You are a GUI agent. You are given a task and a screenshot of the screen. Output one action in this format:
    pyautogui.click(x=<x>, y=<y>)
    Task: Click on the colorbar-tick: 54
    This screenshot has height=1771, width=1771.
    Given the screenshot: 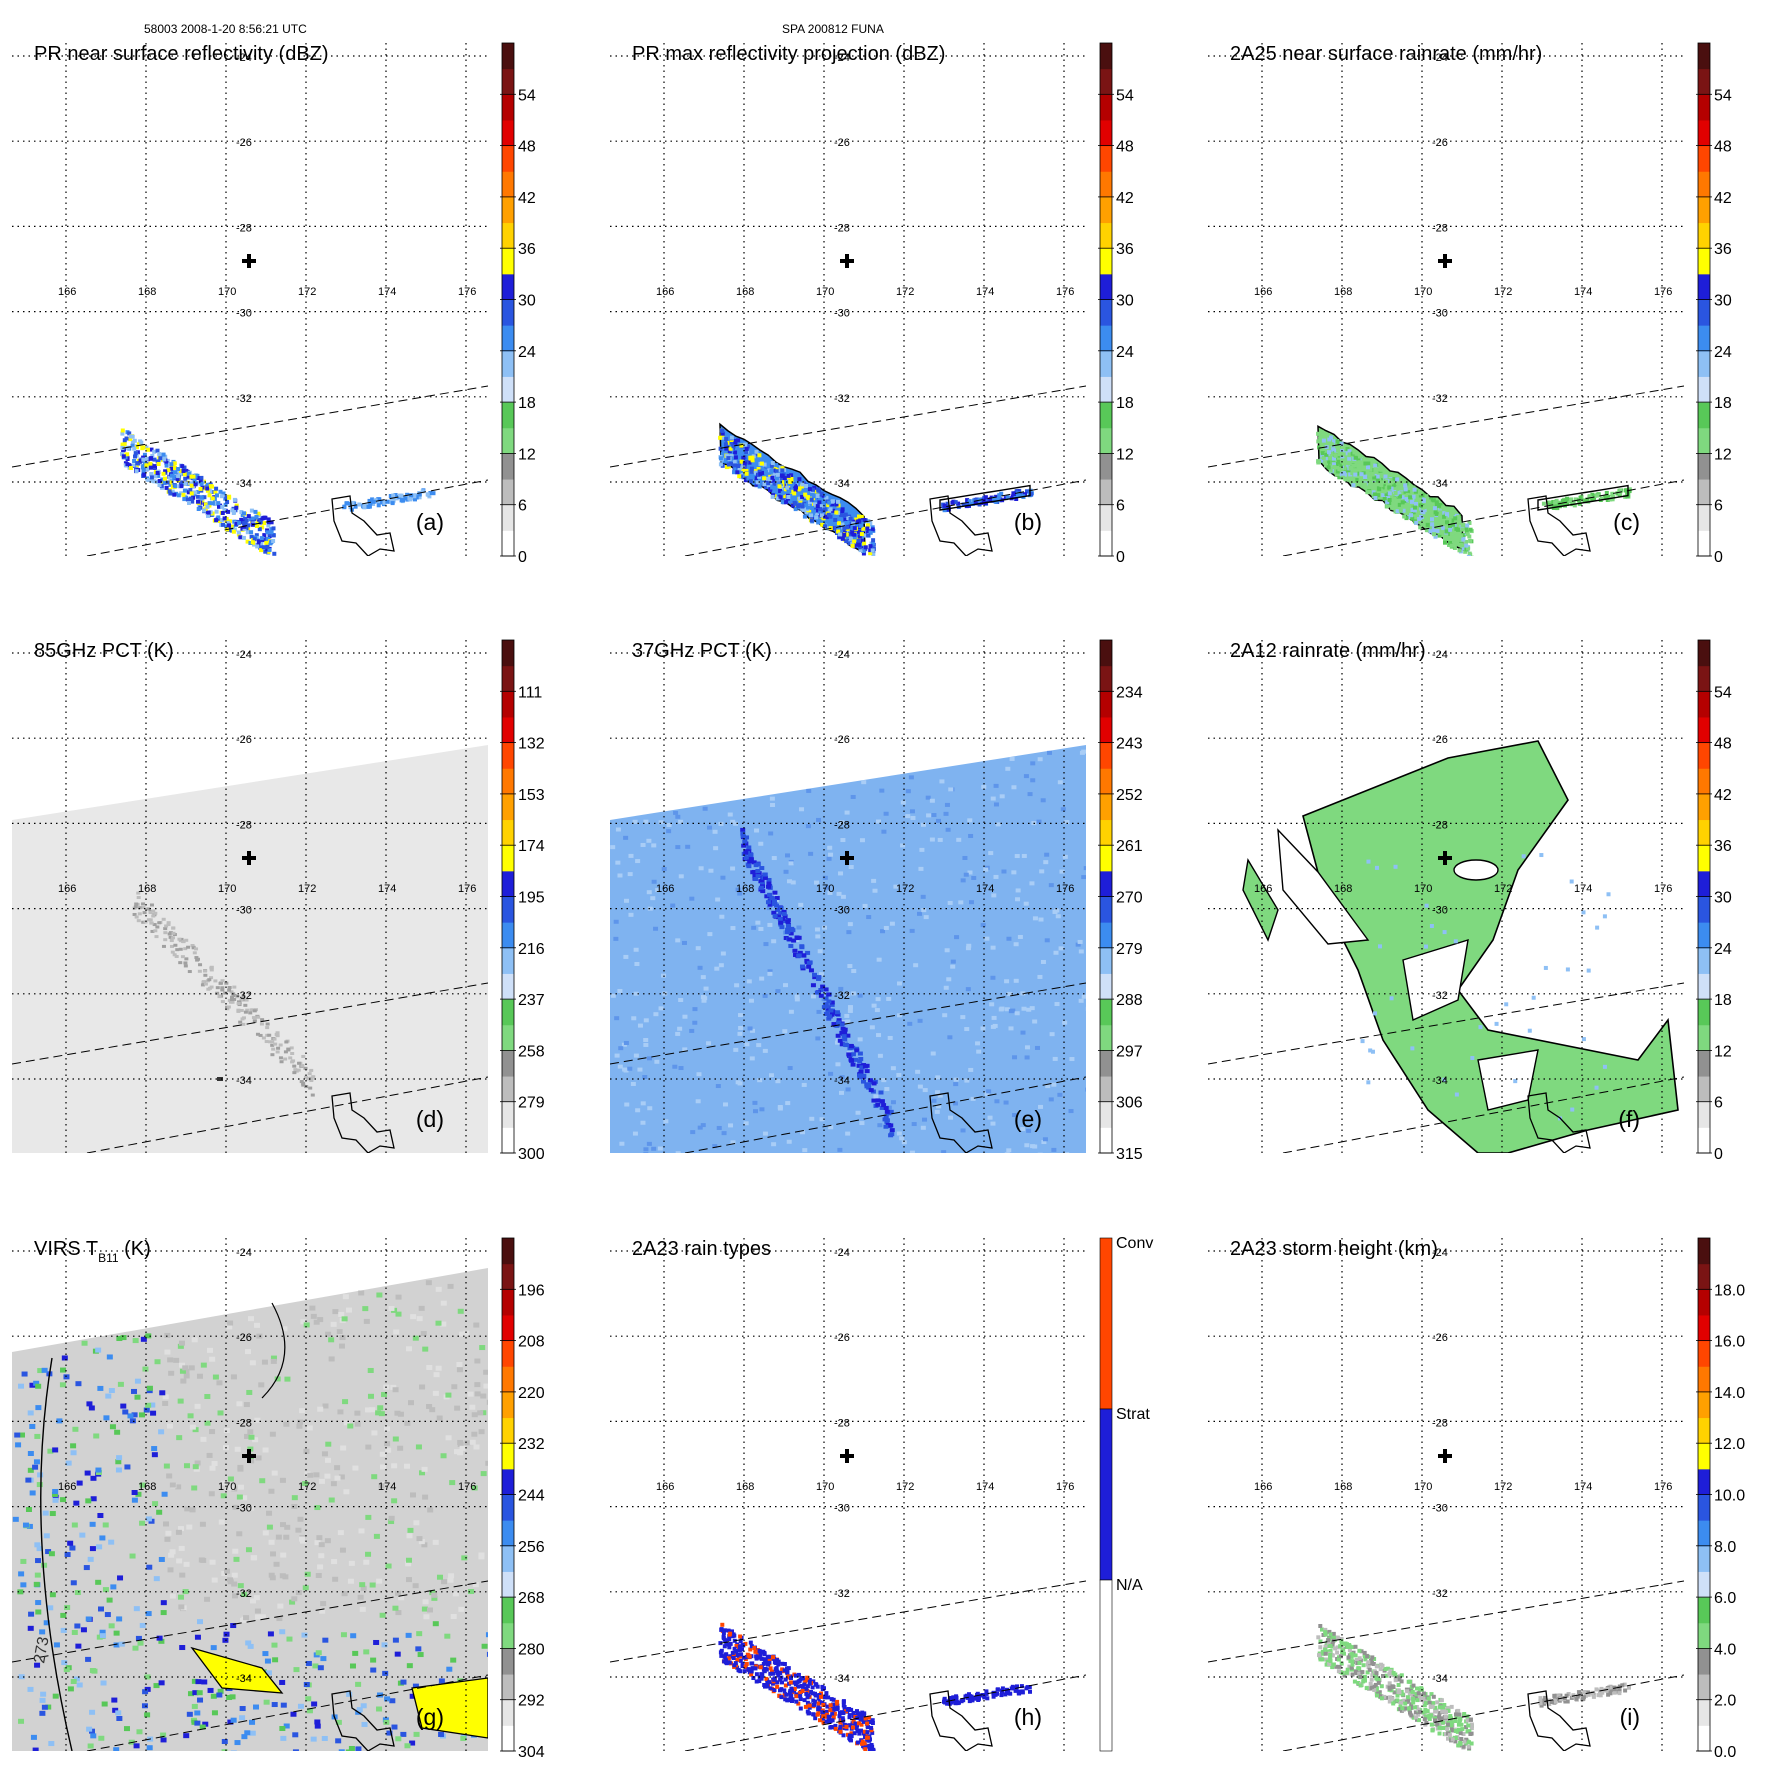 What is the action you would take?
    pyautogui.click(x=527, y=95)
    